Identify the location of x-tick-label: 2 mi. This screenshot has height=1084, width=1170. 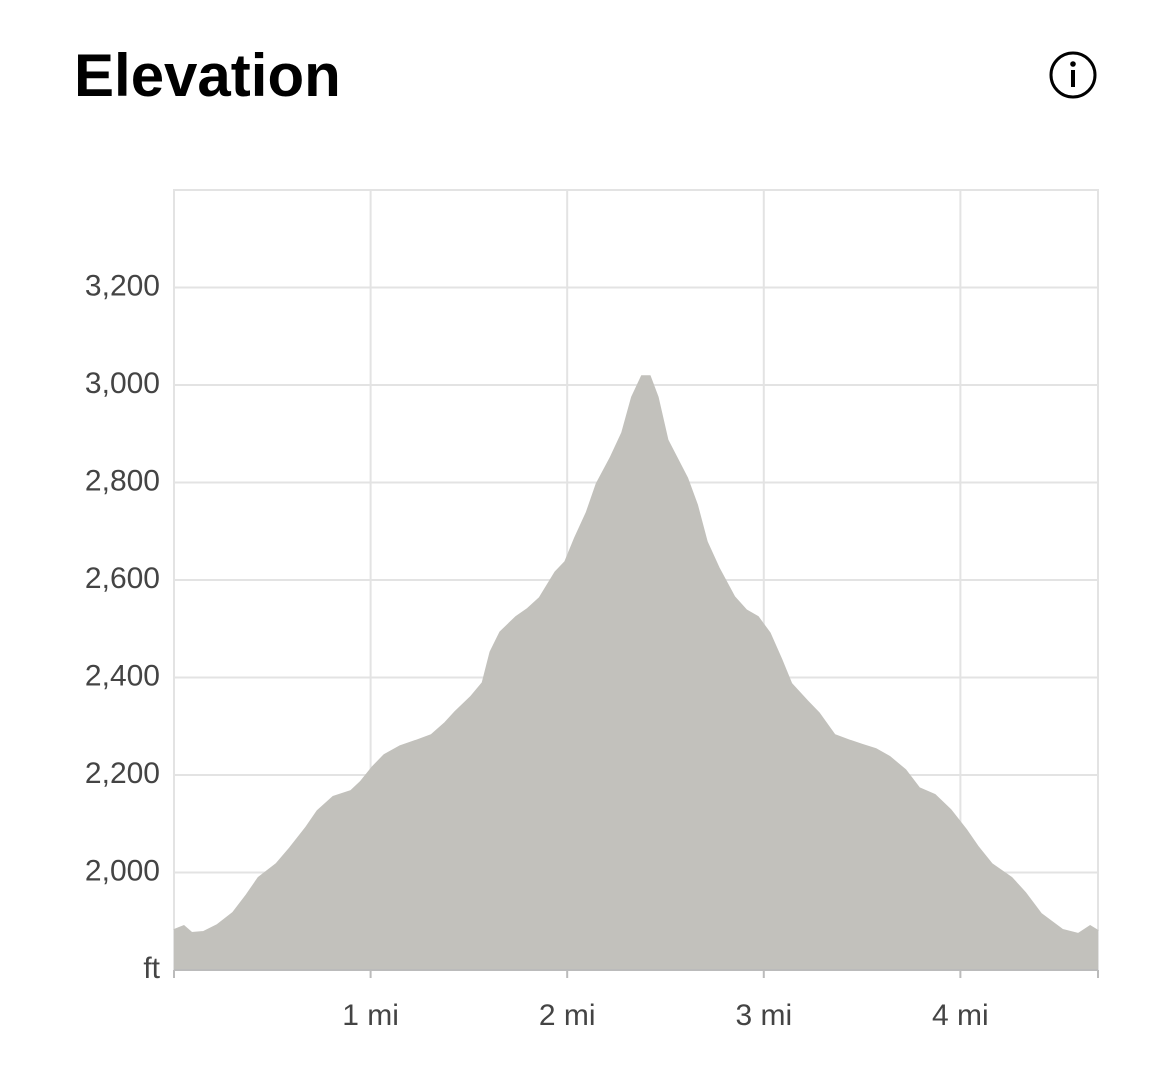
(567, 1015).